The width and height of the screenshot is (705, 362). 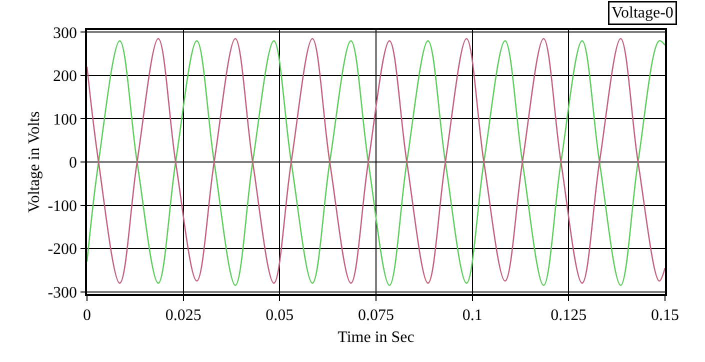 What do you see at coordinates (183, 315) in the screenshot?
I see `x-tick-label: 0.025` at bounding box center [183, 315].